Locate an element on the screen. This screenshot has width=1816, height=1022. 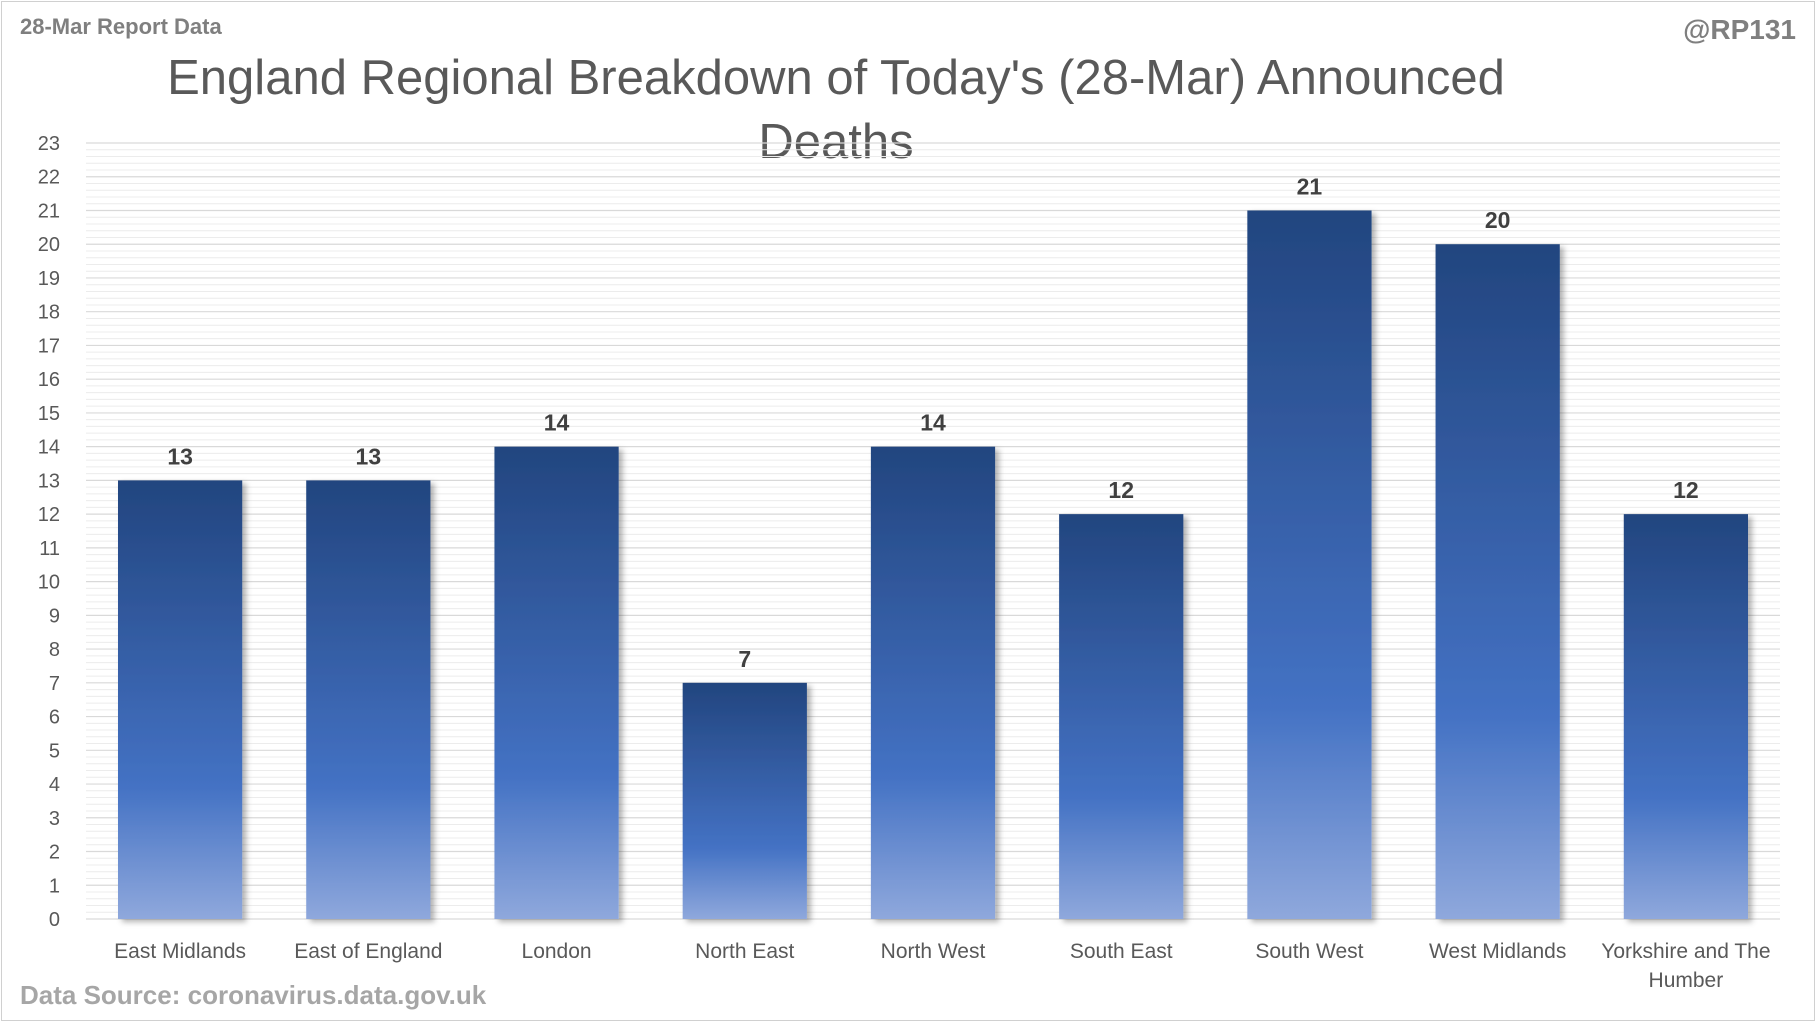
data-label: 21 is located at coordinates (1310, 186).